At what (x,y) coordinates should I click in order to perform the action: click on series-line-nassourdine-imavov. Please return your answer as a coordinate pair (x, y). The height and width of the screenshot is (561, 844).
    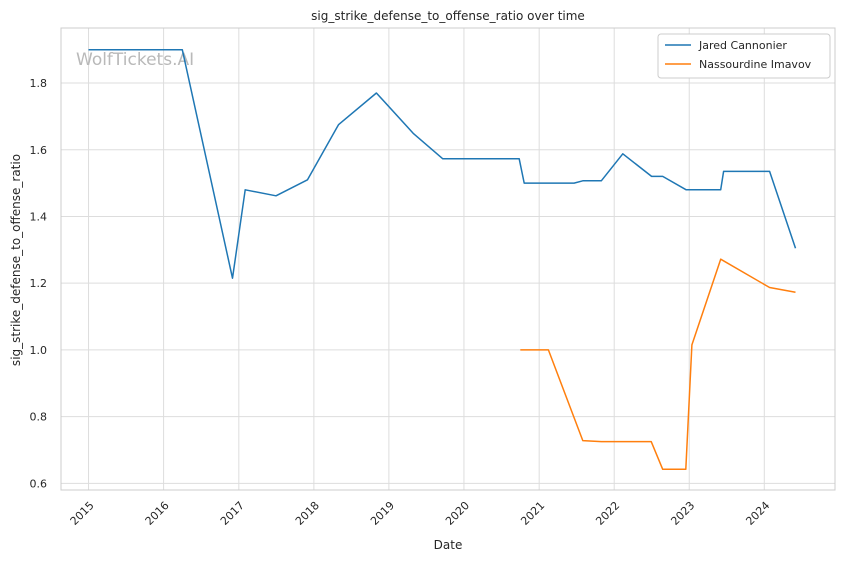
    Looking at the image, I should click on (658, 364).